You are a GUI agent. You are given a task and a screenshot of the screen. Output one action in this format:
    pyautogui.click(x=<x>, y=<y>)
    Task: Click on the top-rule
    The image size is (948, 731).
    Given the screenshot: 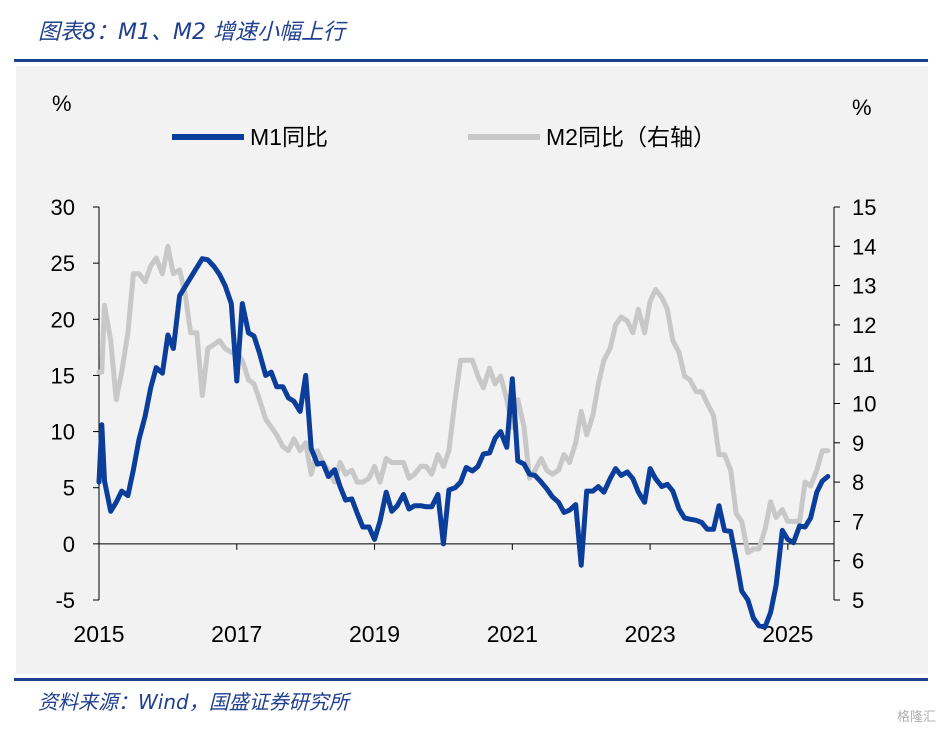 What is the action you would take?
    pyautogui.click(x=471, y=60)
    